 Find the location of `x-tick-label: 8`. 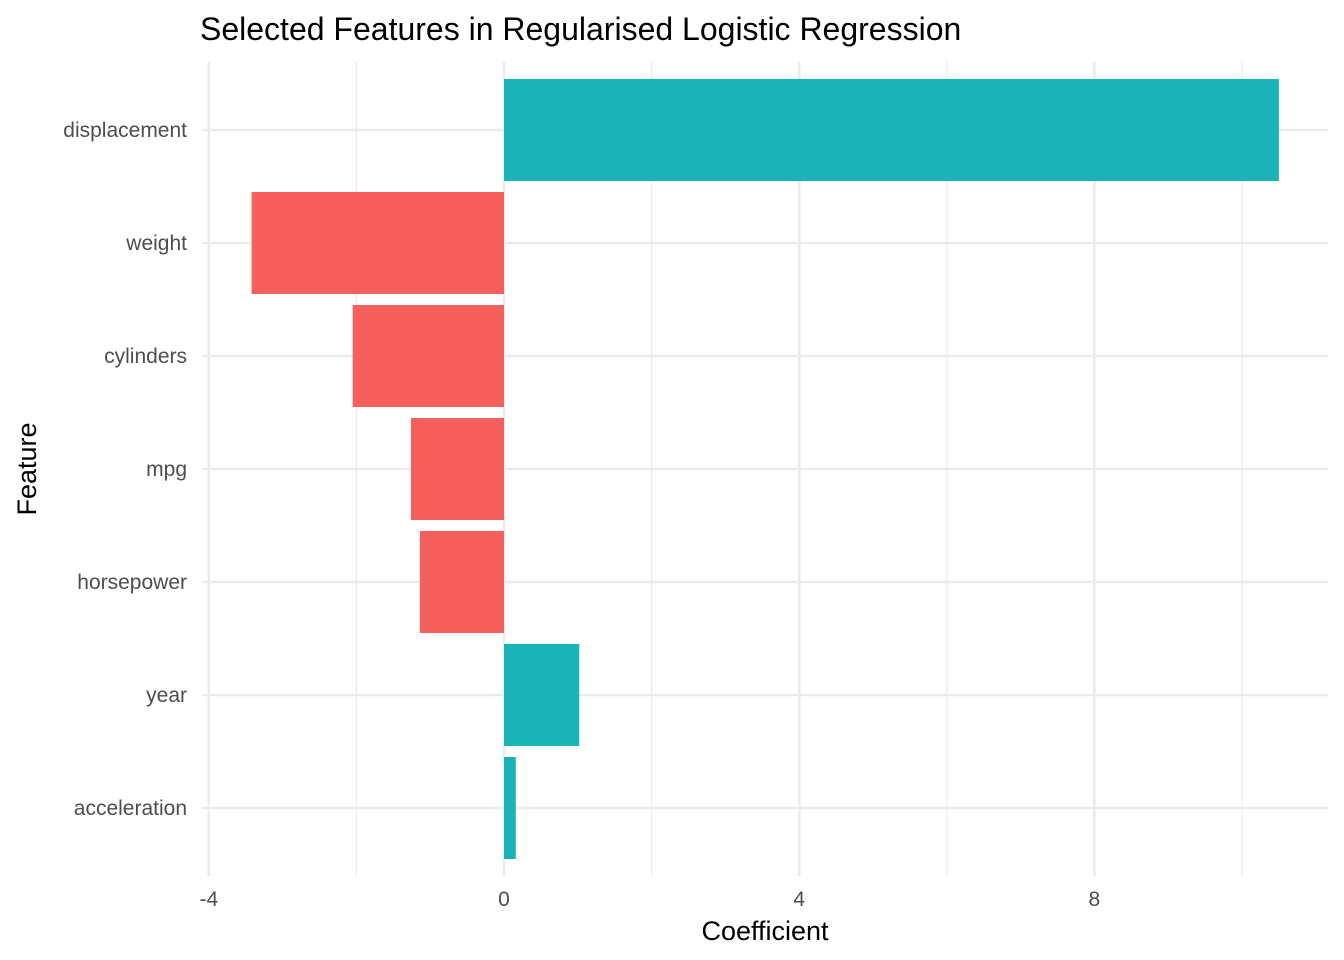

x-tick-label: 8 is located at coordinates (1095, 899).